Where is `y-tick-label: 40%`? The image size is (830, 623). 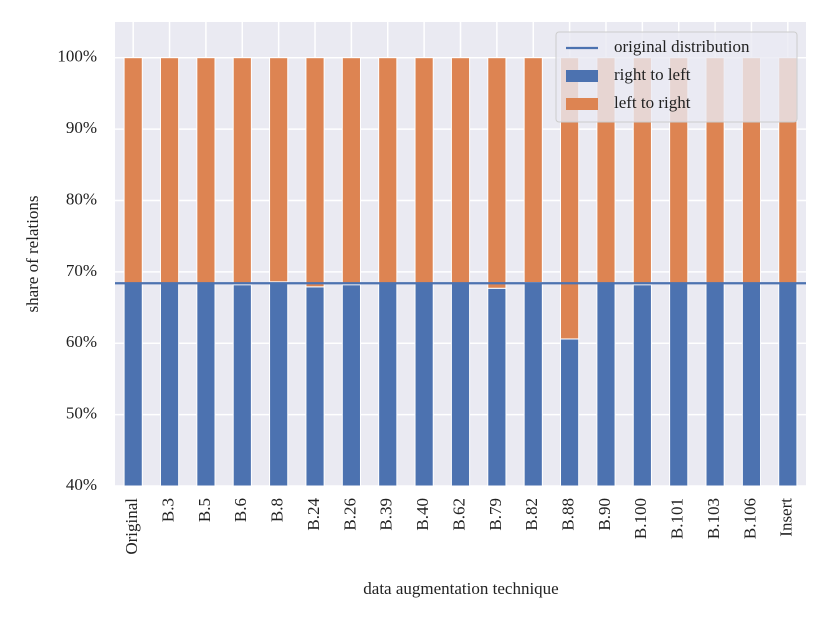
y-tick-label: 40% is located at coordinates (81, 484).